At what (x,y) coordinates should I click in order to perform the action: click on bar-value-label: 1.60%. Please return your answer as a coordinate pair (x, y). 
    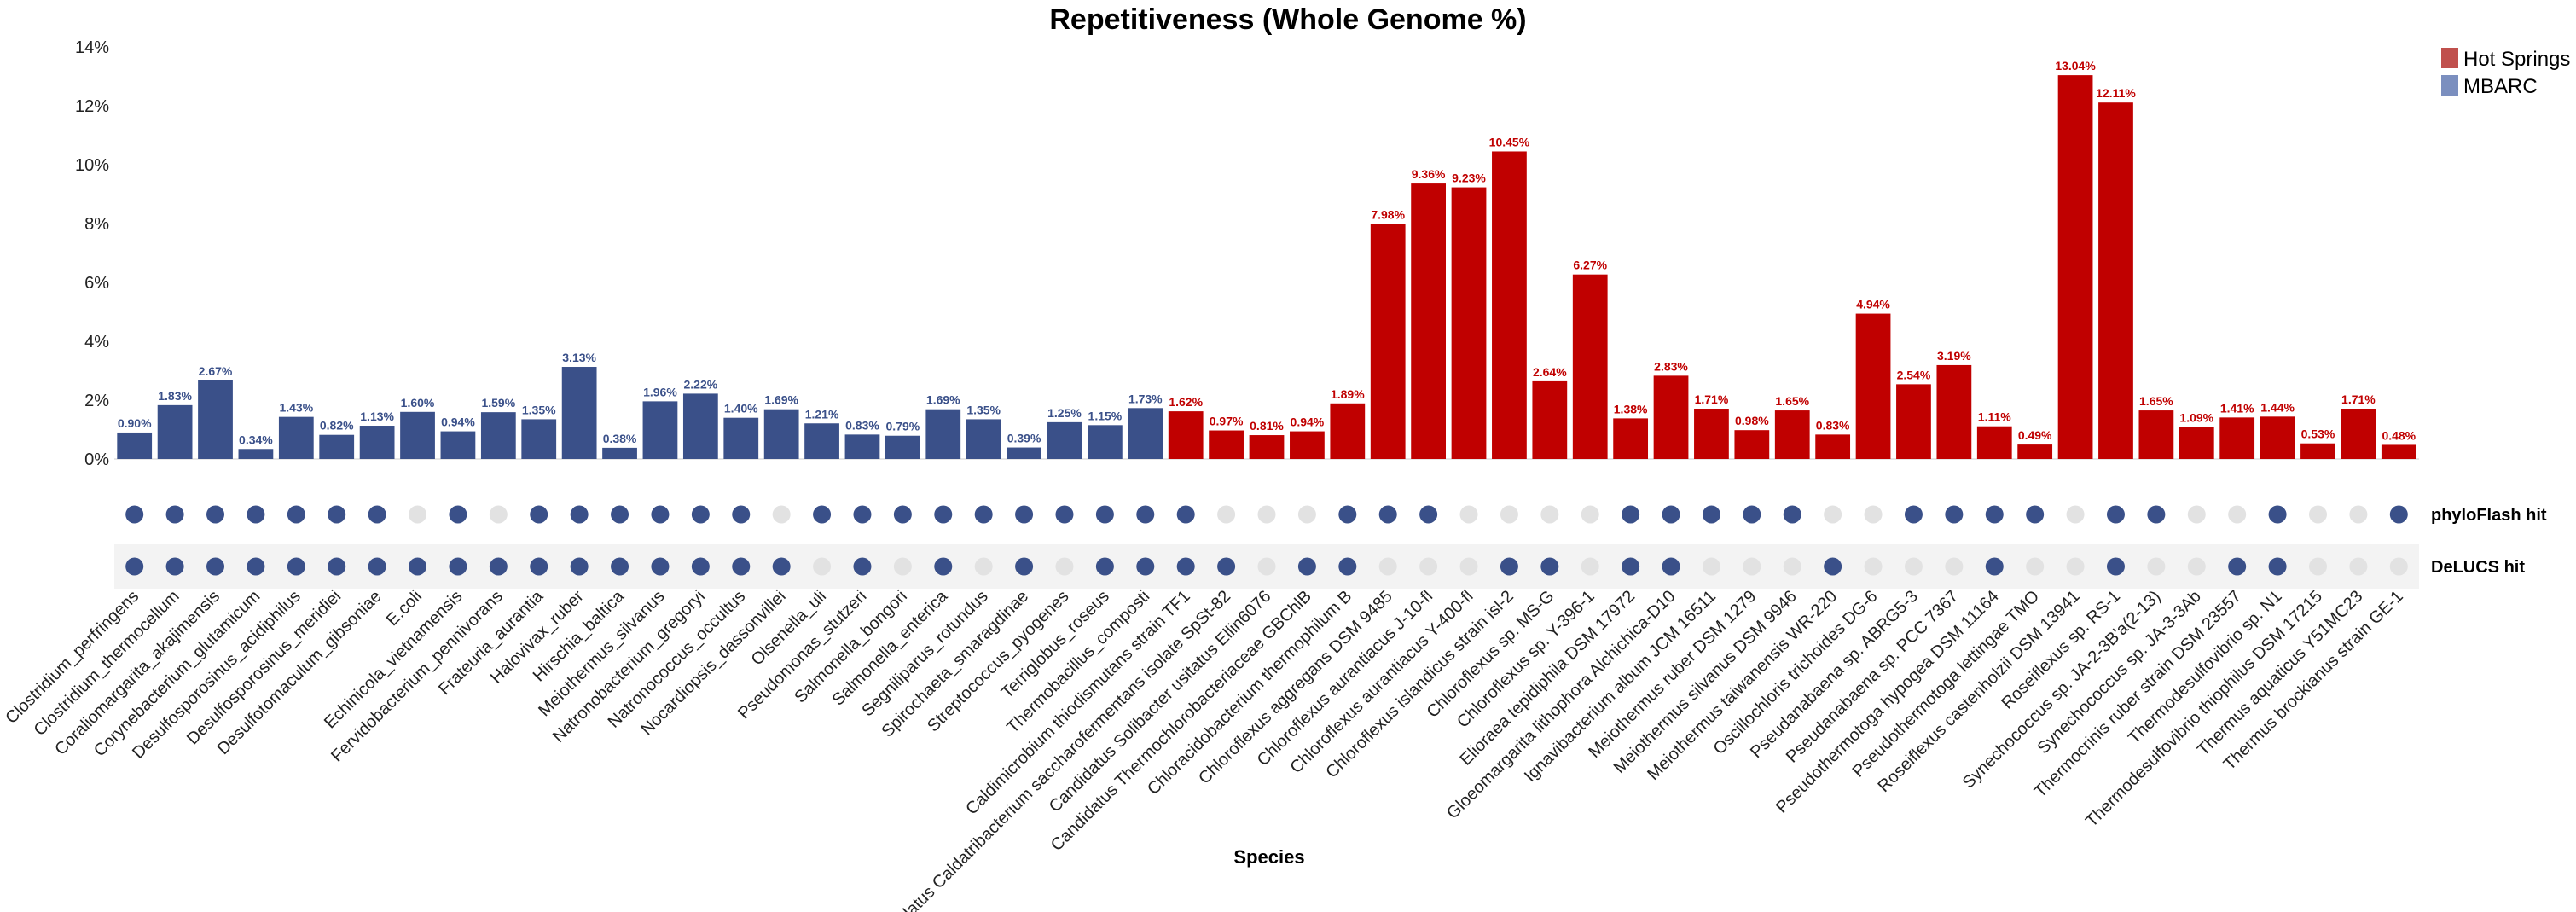
    Looking at the image, I should click on (418, 403).